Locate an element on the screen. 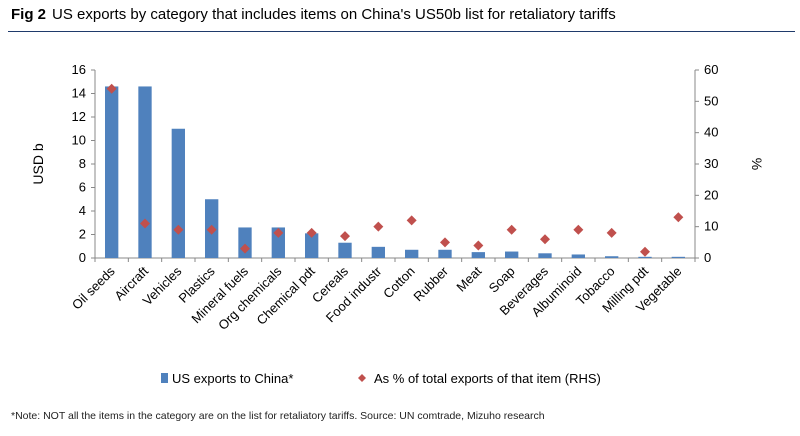 The height and width of the screenshot is (436, 800). y-axis-title-right: % is located at coordinates (757, 164).